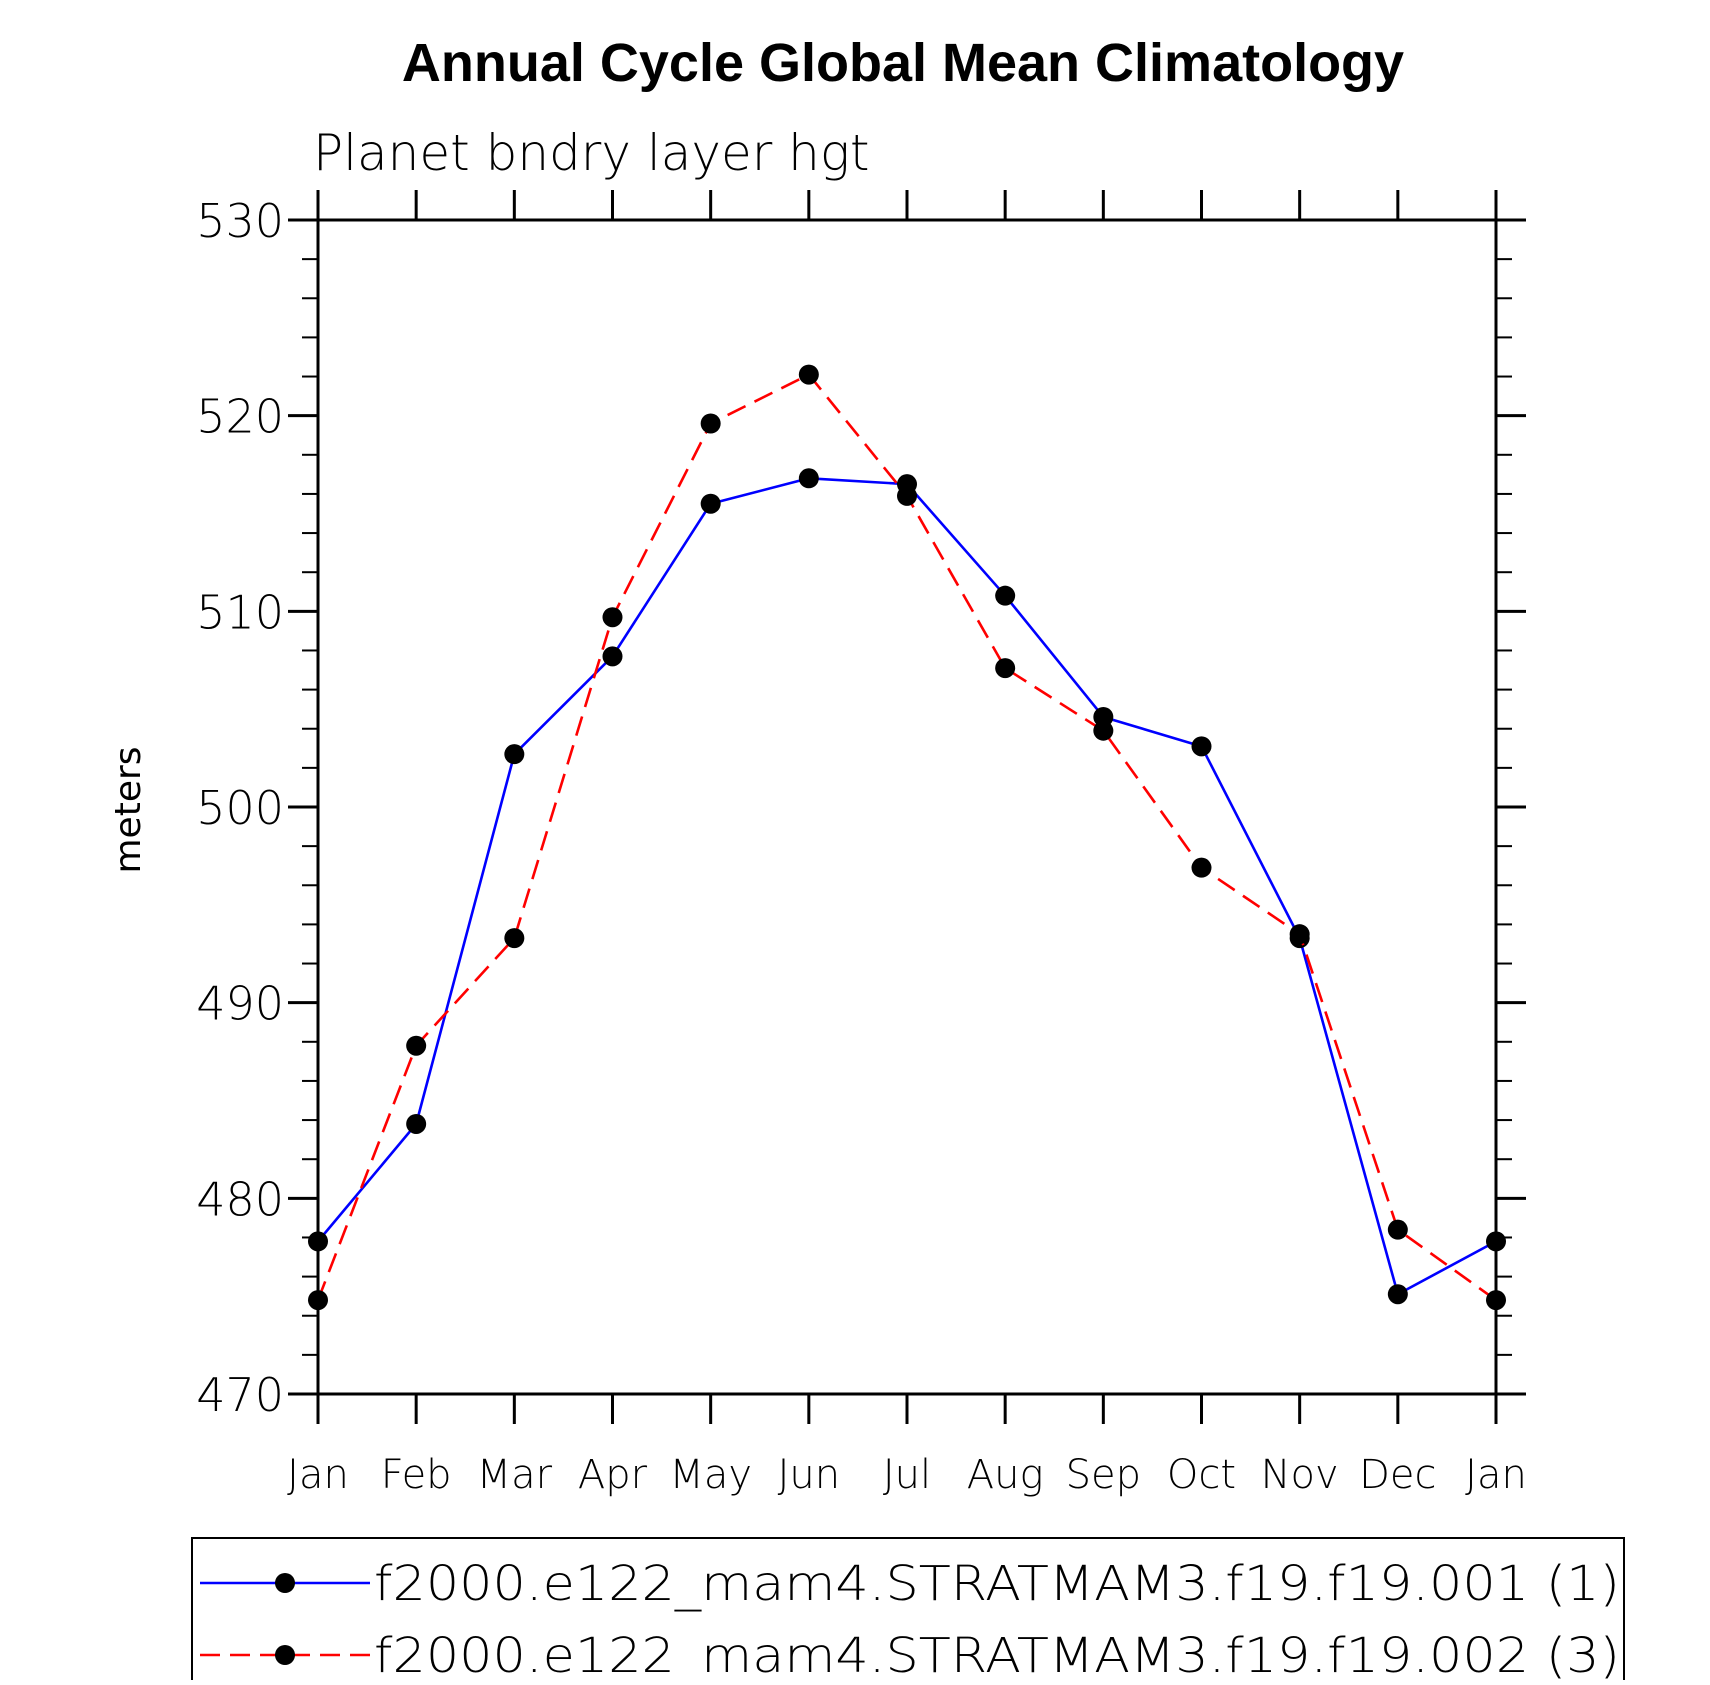 The height and width of the screenshot is (1685, 1710). I want to click on y-tick-label: 530, so click(240, 221).